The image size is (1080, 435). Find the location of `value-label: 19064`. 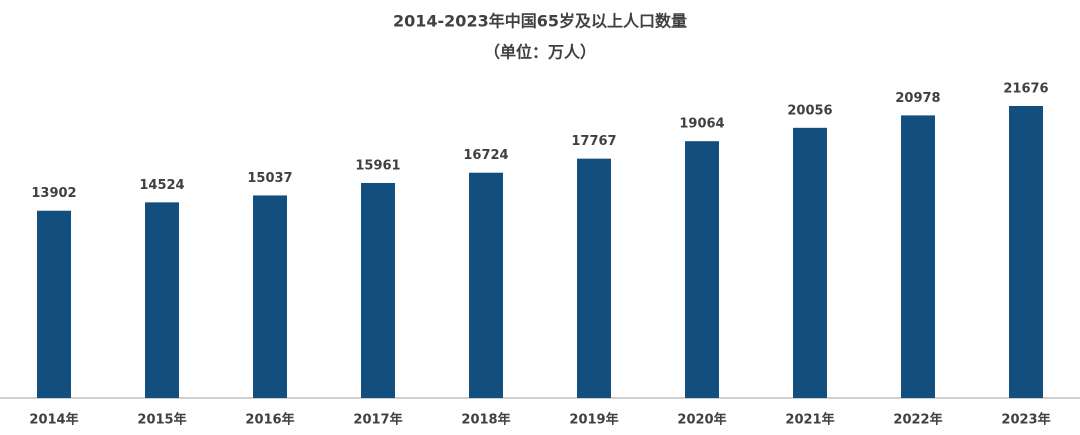

value-label: 19064 is located at coordinates (701, 124).